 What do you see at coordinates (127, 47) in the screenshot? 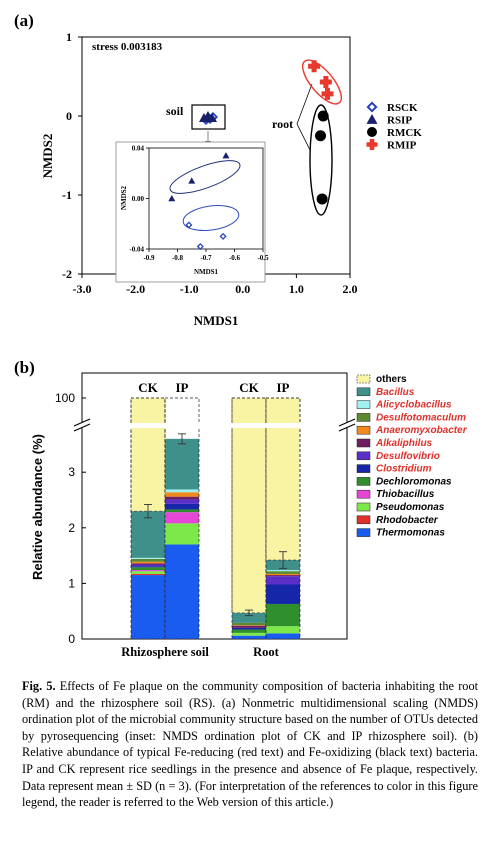
I see `stress-value: stress 0.003183` at bounding box center [127, 47].